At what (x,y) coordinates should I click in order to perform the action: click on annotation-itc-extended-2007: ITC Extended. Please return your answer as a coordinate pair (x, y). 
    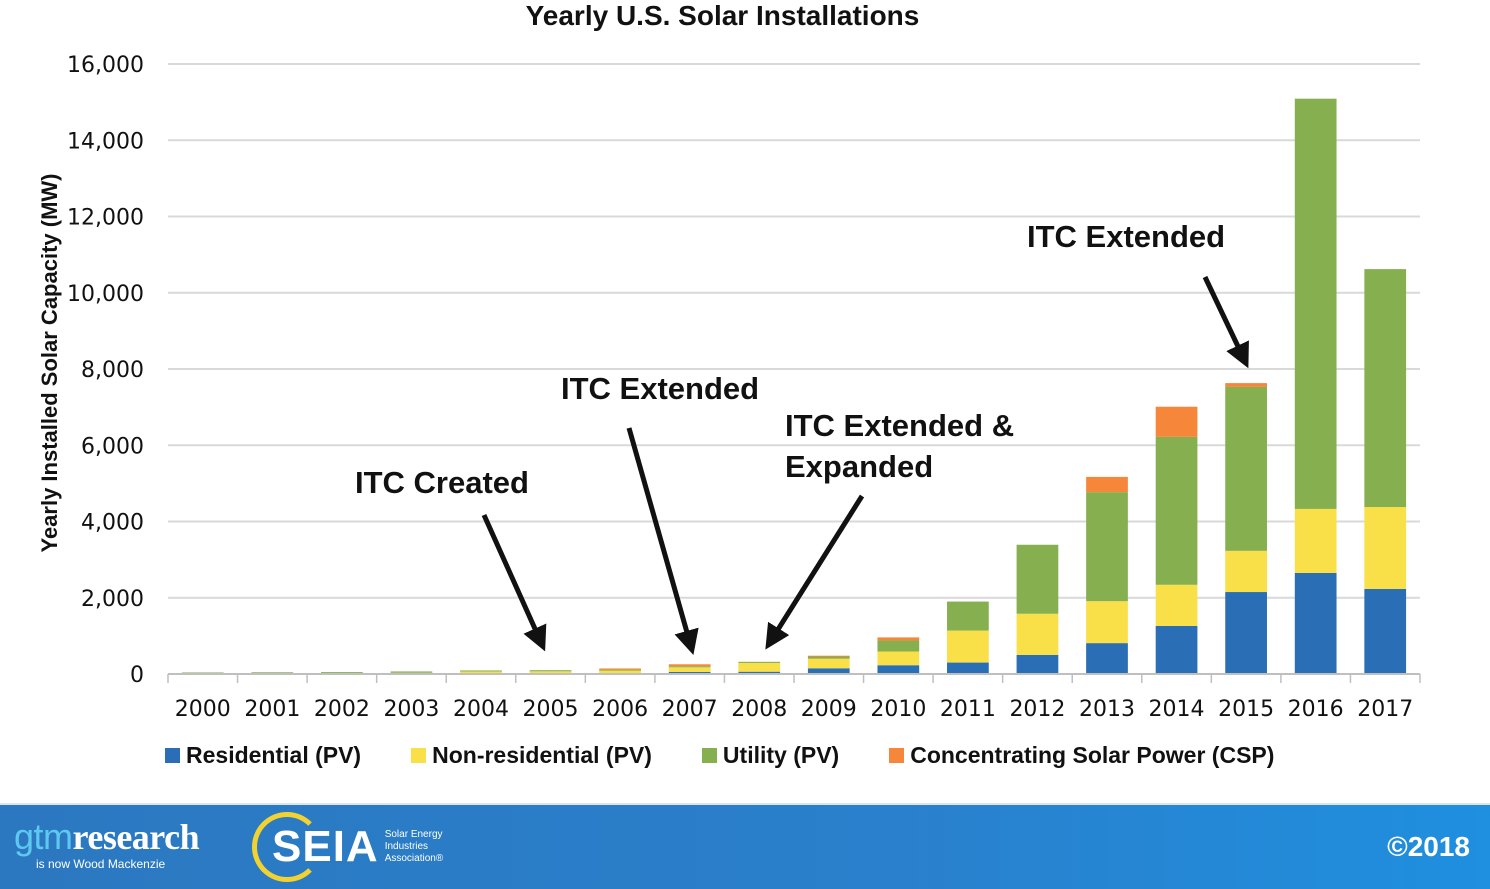
    Looking at the image, I should click on (660, 388).